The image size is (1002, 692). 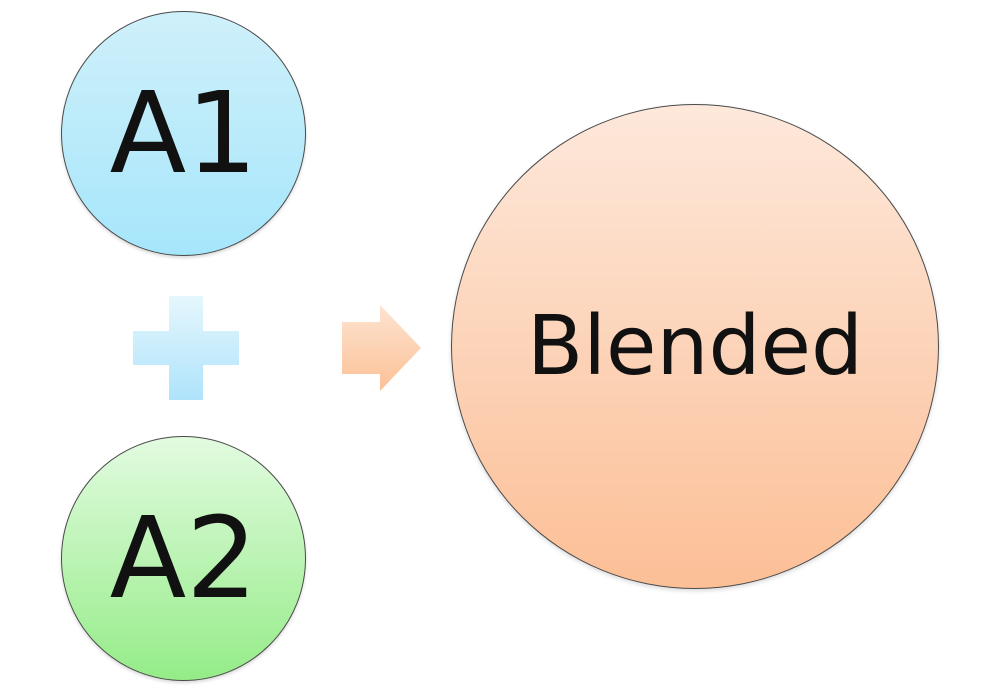 I want to click on output-node-blended-label: Blended, so click(x=694, y=346).